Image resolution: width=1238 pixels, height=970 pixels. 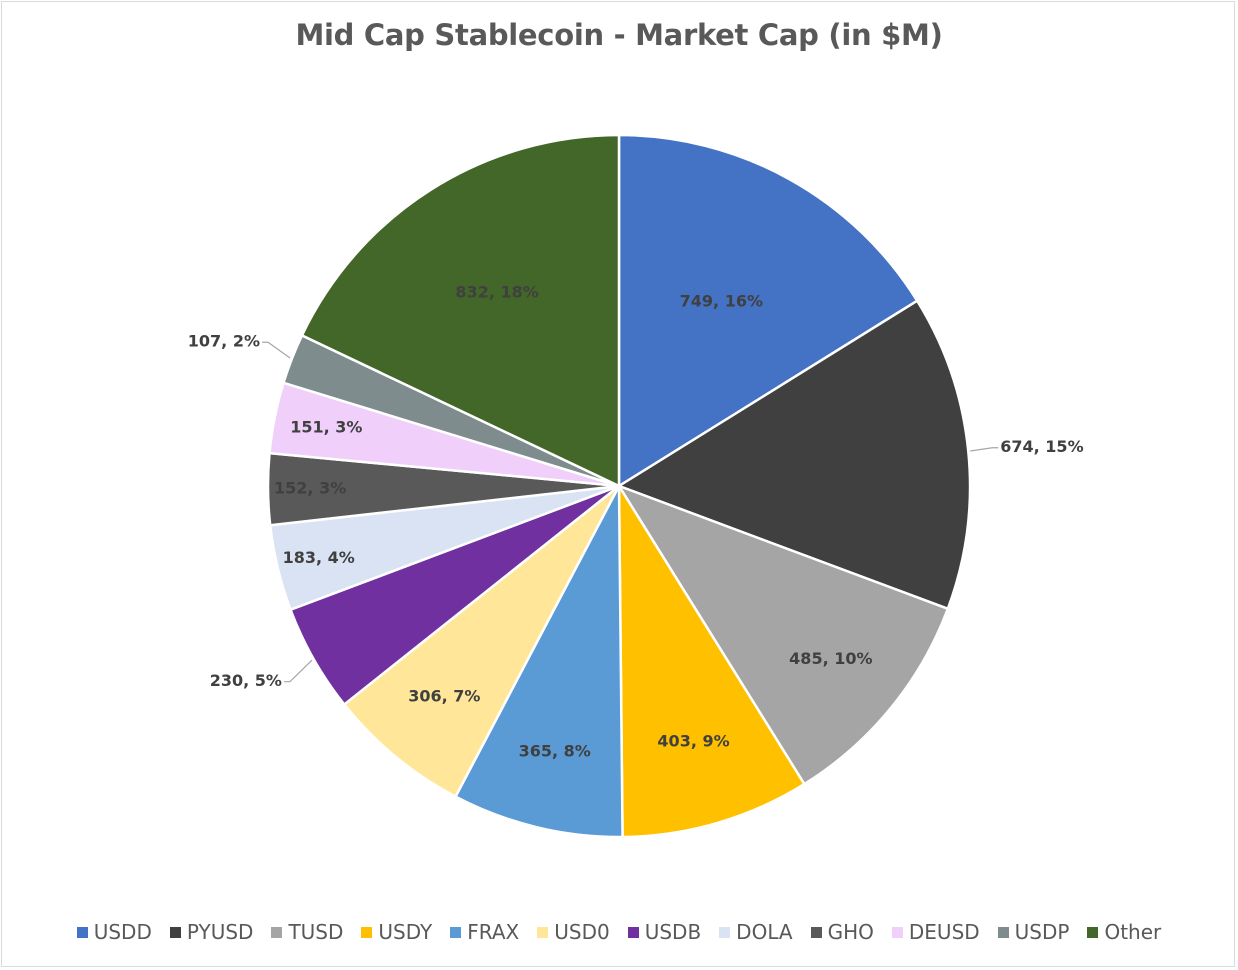 I want to click on pie-slice-usdy, so click(x=712, y=660).